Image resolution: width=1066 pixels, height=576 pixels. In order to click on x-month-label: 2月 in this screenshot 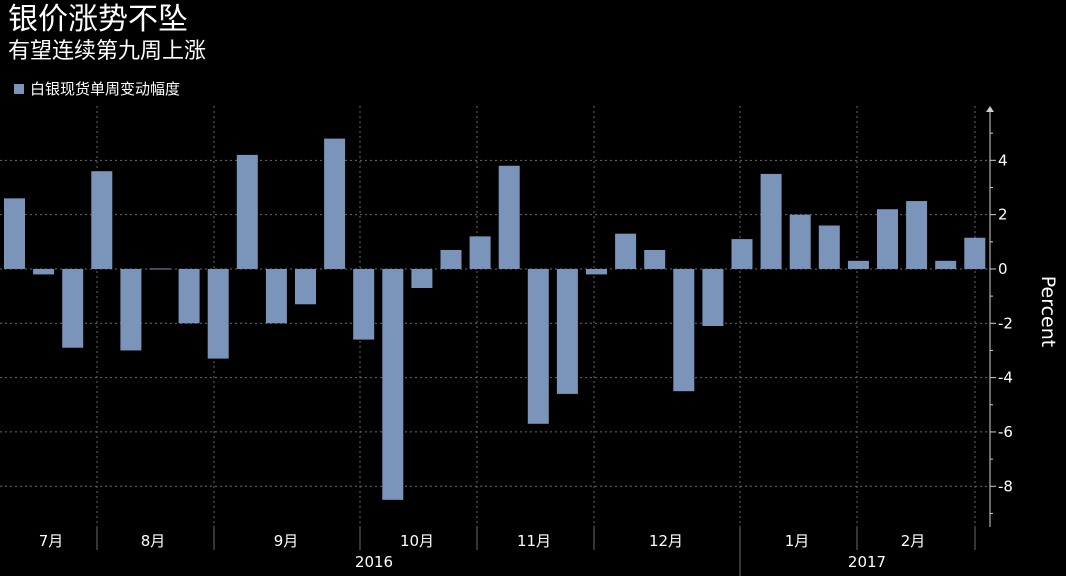, I will do `click(913, 541)`.